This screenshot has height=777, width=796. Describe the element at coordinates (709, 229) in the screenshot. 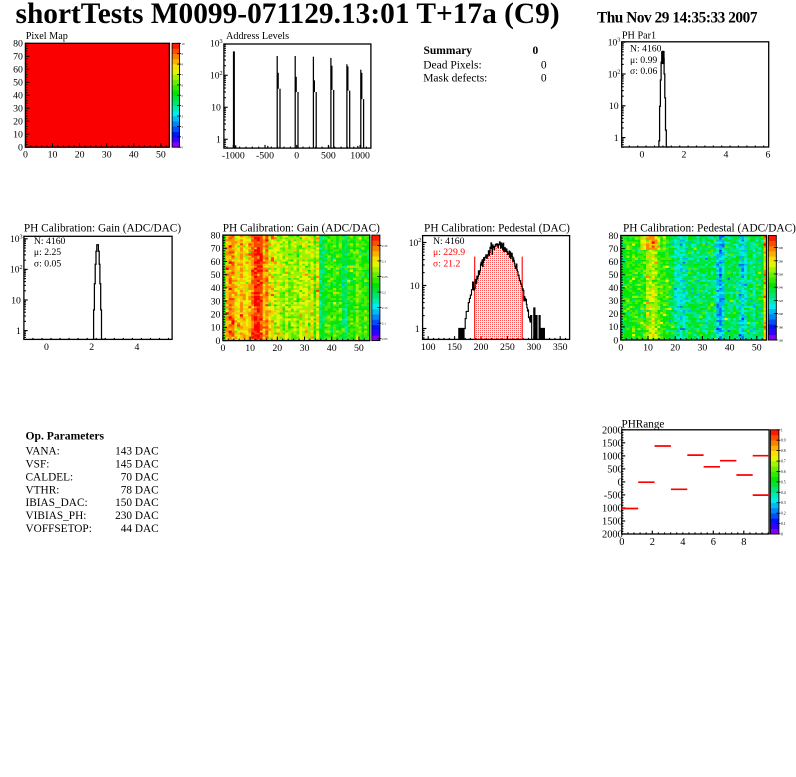

I see `svg-text:PH Calibration: Pedestal (ADC/: PH Calibration: Pedestal (ADC/DAC)` at that location.